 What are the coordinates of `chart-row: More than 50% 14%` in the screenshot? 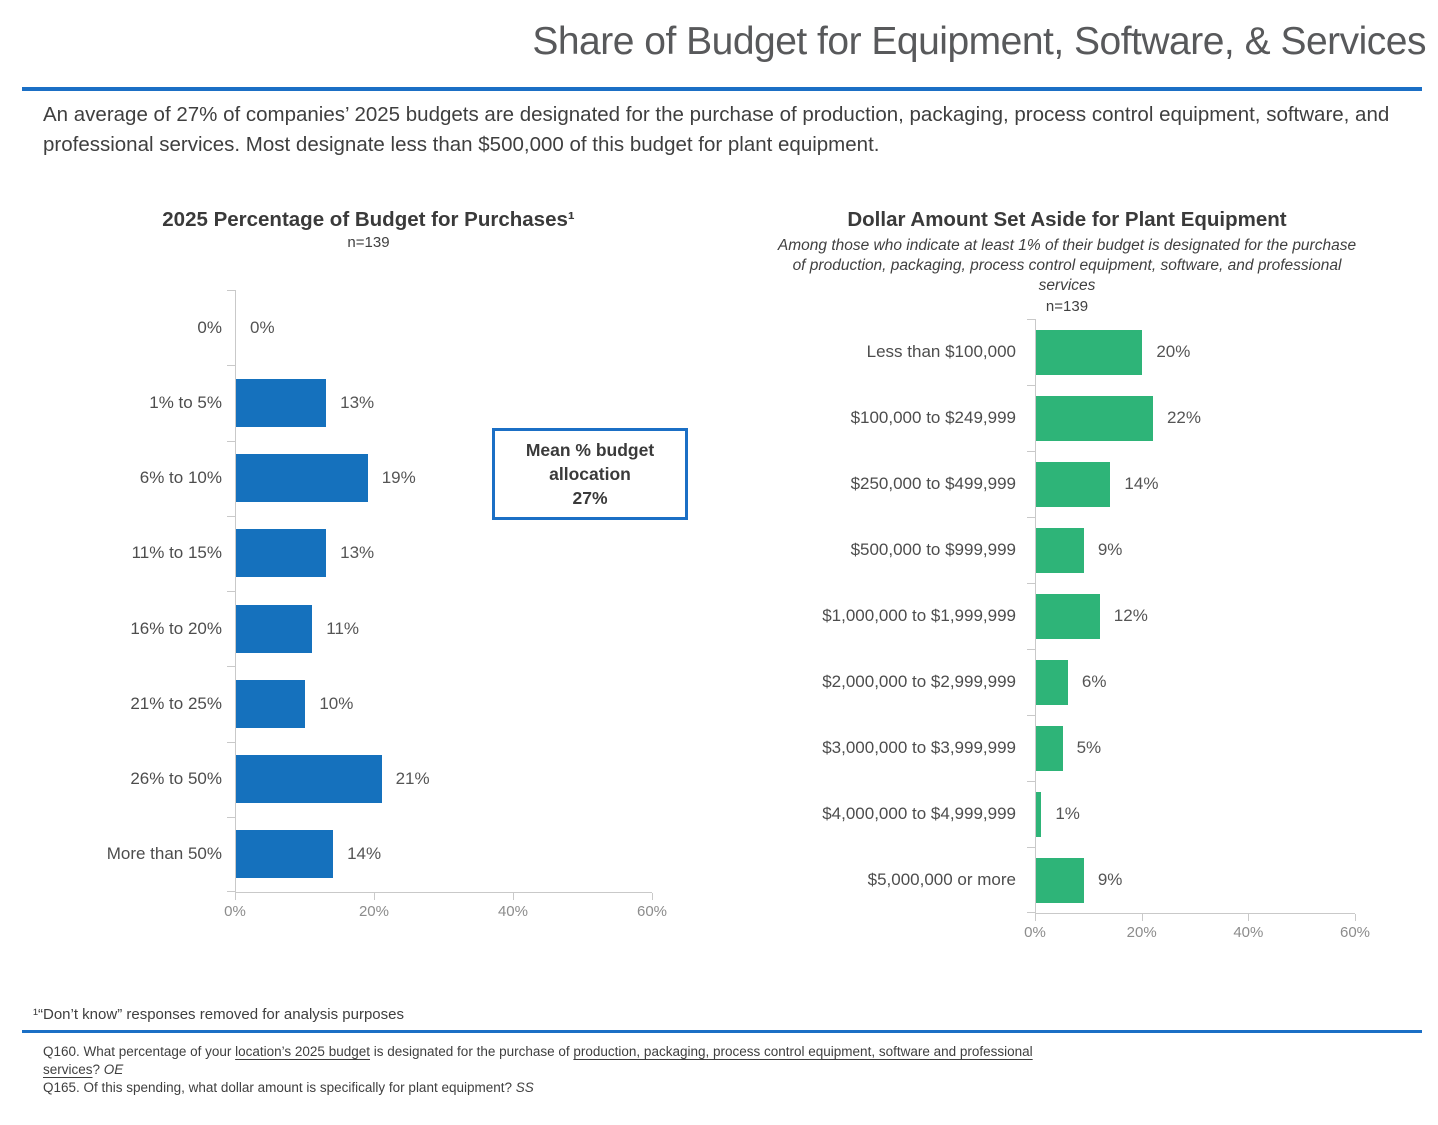 It's located at (368, 854).